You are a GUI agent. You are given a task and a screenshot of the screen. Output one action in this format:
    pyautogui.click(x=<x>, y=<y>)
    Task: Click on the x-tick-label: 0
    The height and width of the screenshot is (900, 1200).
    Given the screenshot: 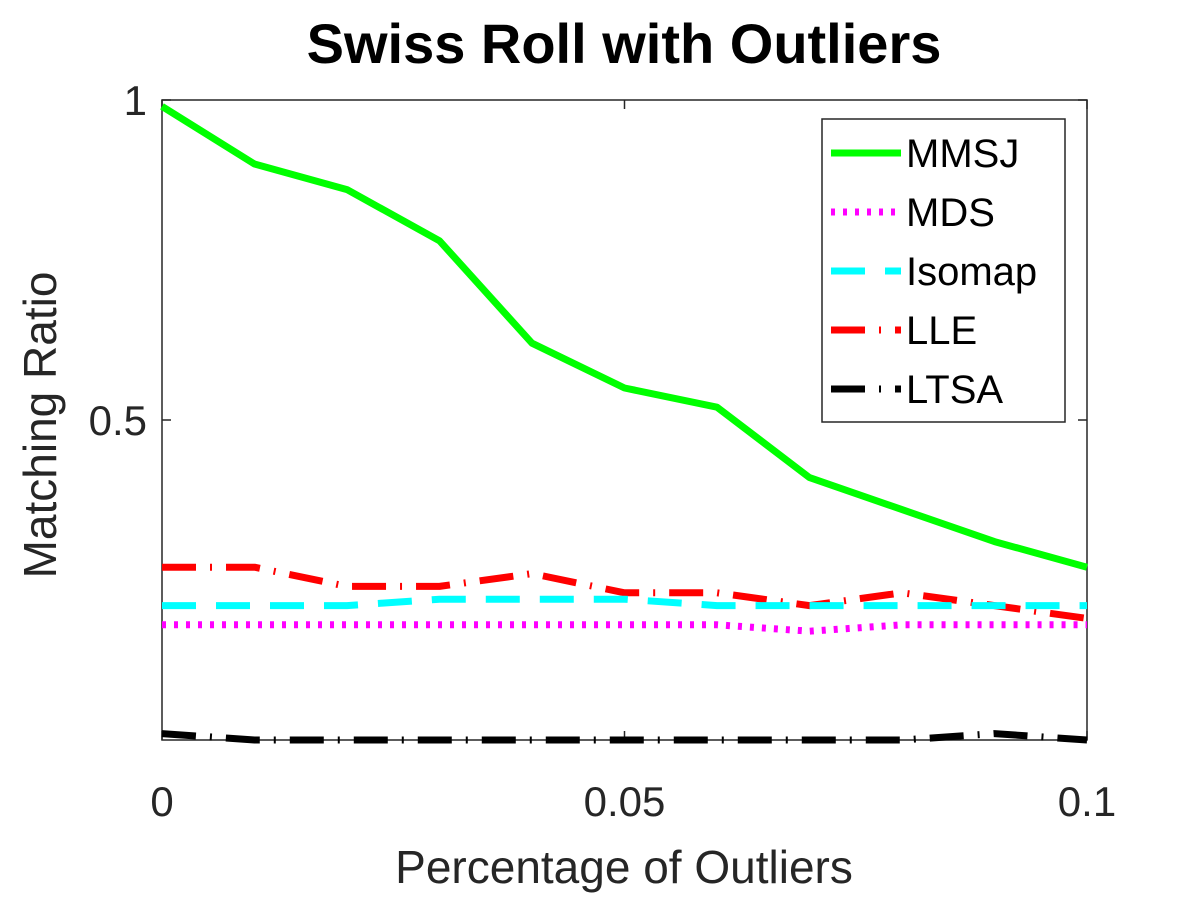 What is the action you would take?
    pyautogui.click(x=161, y=801)
    